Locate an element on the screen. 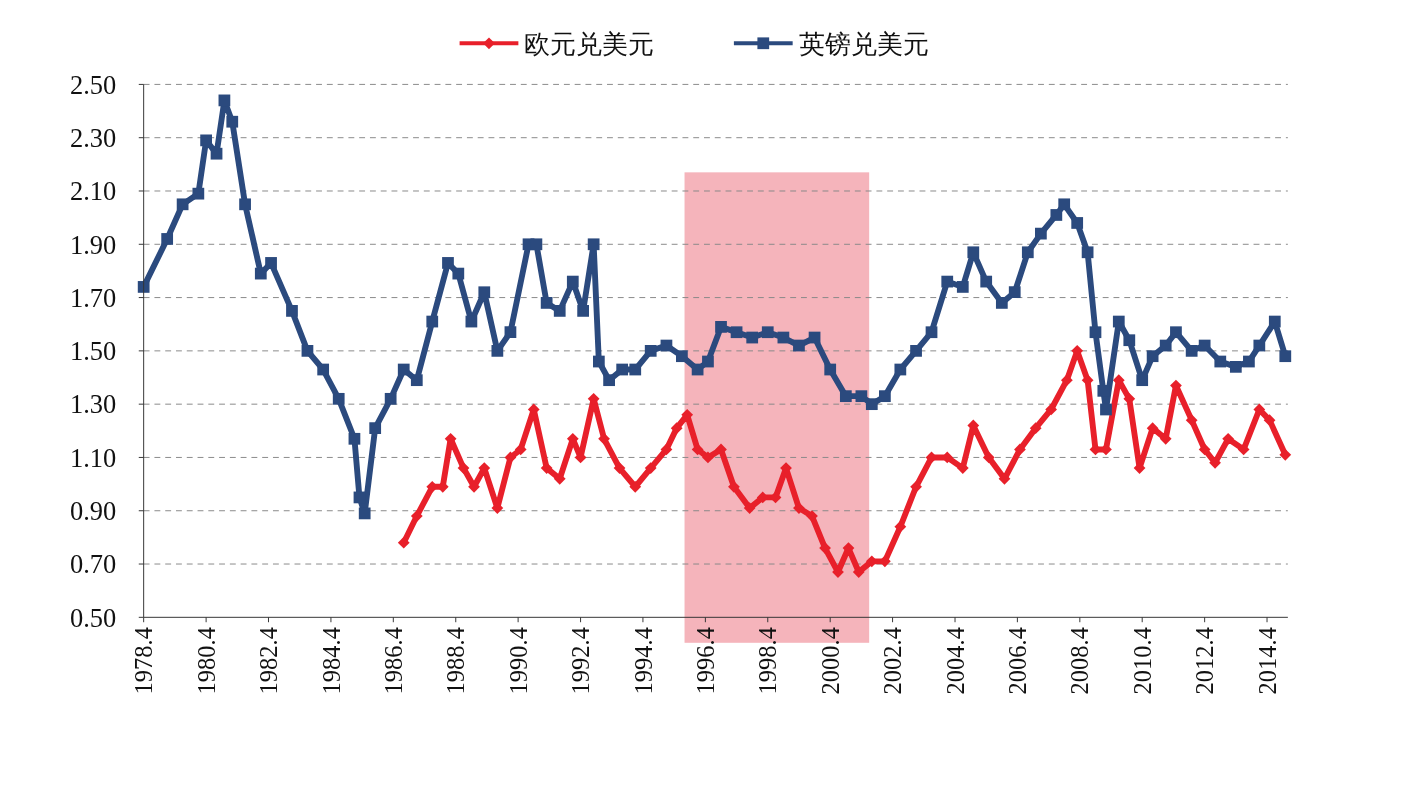  legend-label: 欧元兑美元 is located at coordinates (589, 43).